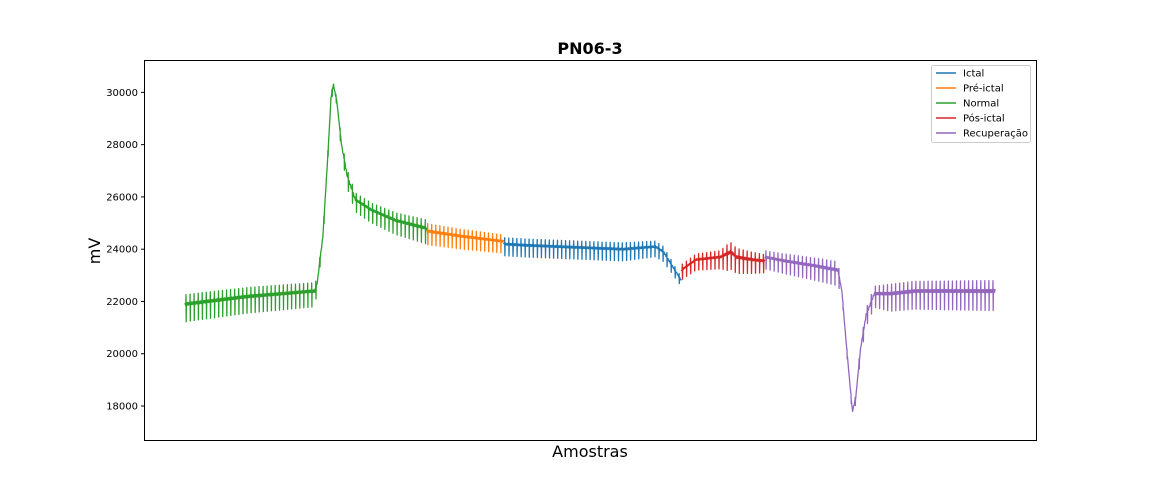  Describe the element at coordinates (122, 407) in the screenshot. I see `y-tick-label: 18000` at that location.